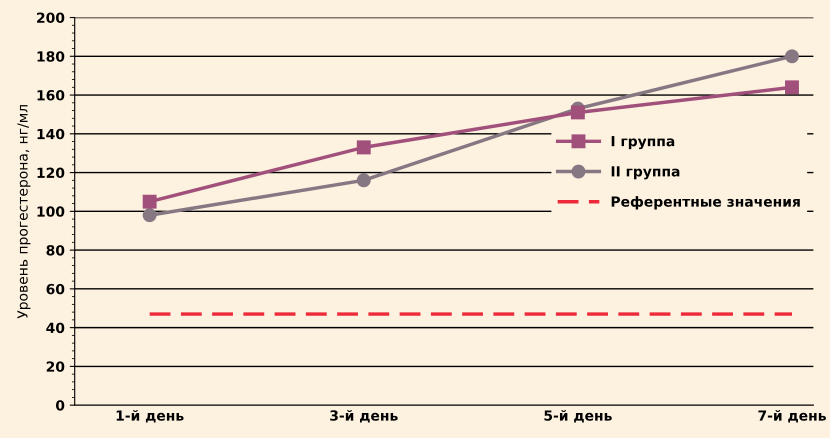 The height and width of the screenshot is (438, 830). I want to click on y-tick-label: 60, so click(55, 289).